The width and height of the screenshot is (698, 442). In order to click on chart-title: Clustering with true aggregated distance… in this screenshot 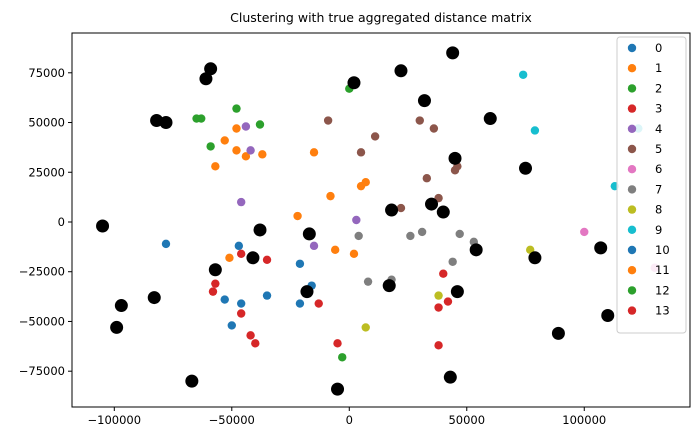, I will do `click(381, 17)`.